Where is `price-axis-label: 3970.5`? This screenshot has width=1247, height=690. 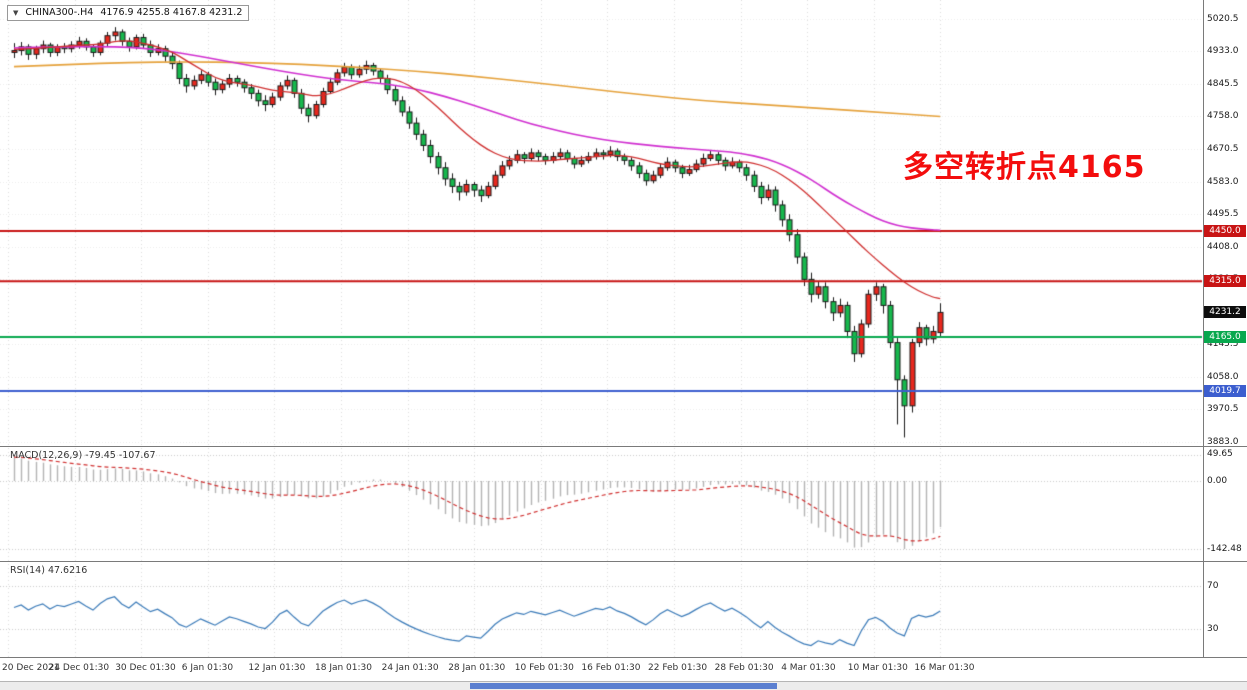
price-axis-label: 3970.5 is located at coordinates (1223, 409).